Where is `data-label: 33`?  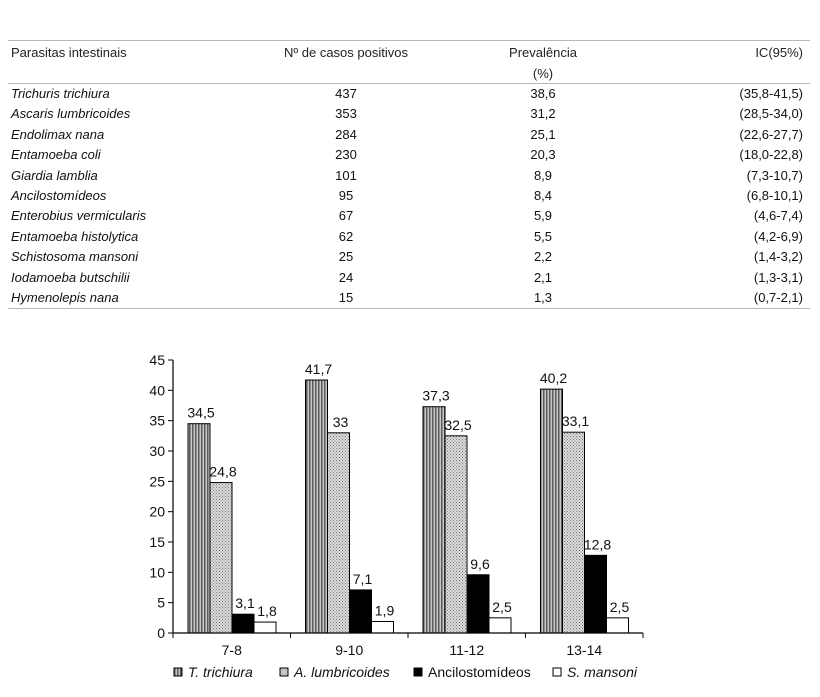 data-label: 33 is located at coordinates (341, 422).